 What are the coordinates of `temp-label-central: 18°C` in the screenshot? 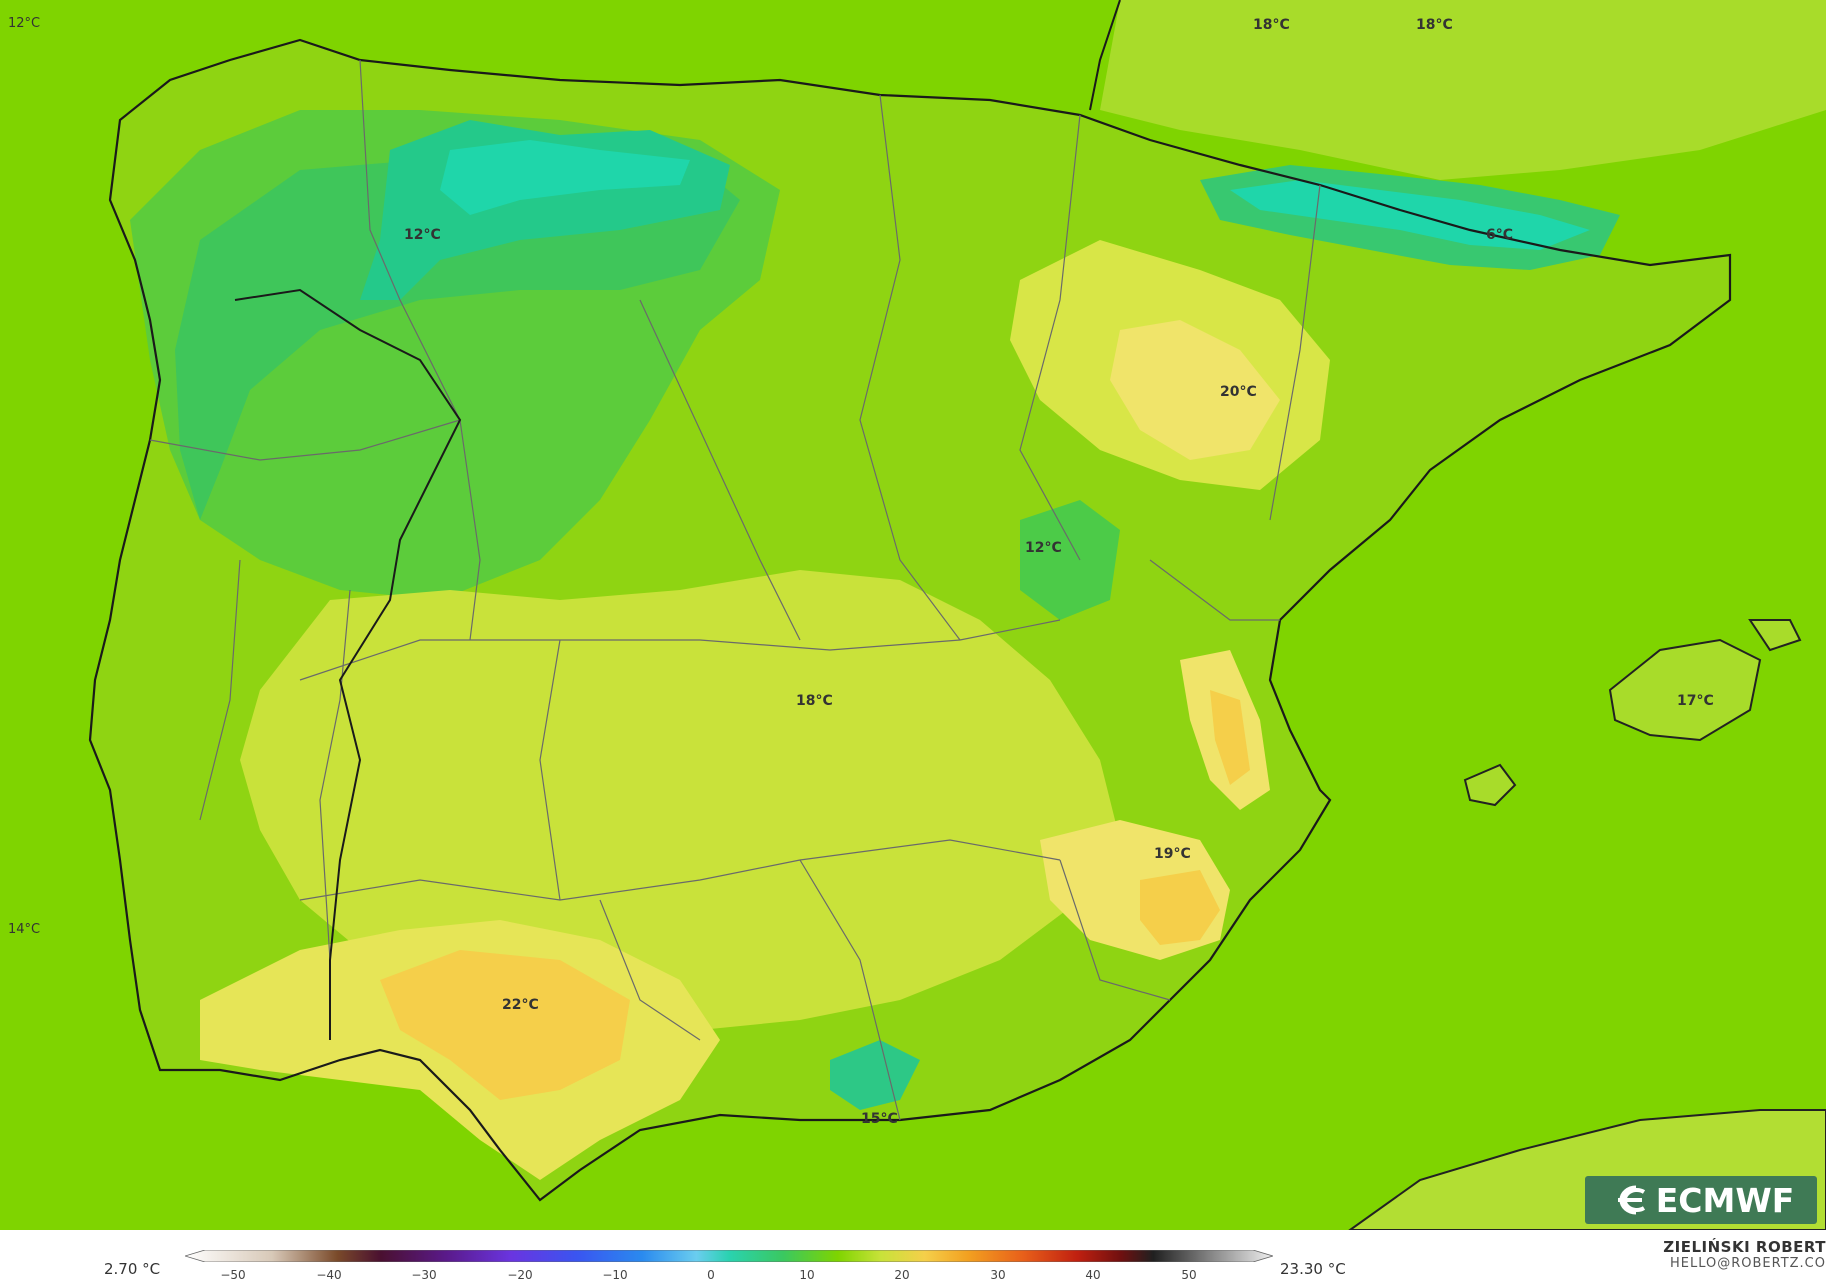 It's located at (814, 701).